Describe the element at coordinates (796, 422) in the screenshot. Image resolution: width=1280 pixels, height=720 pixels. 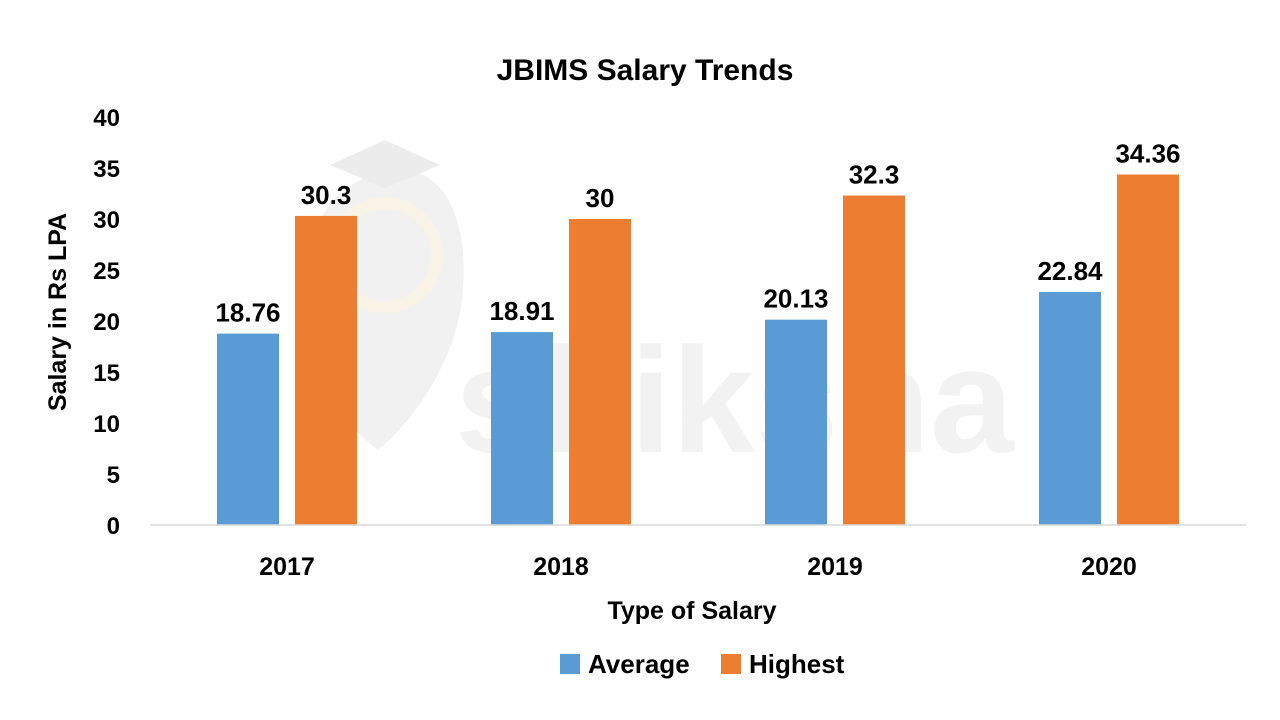
I see `bar-average-2019` at that location.